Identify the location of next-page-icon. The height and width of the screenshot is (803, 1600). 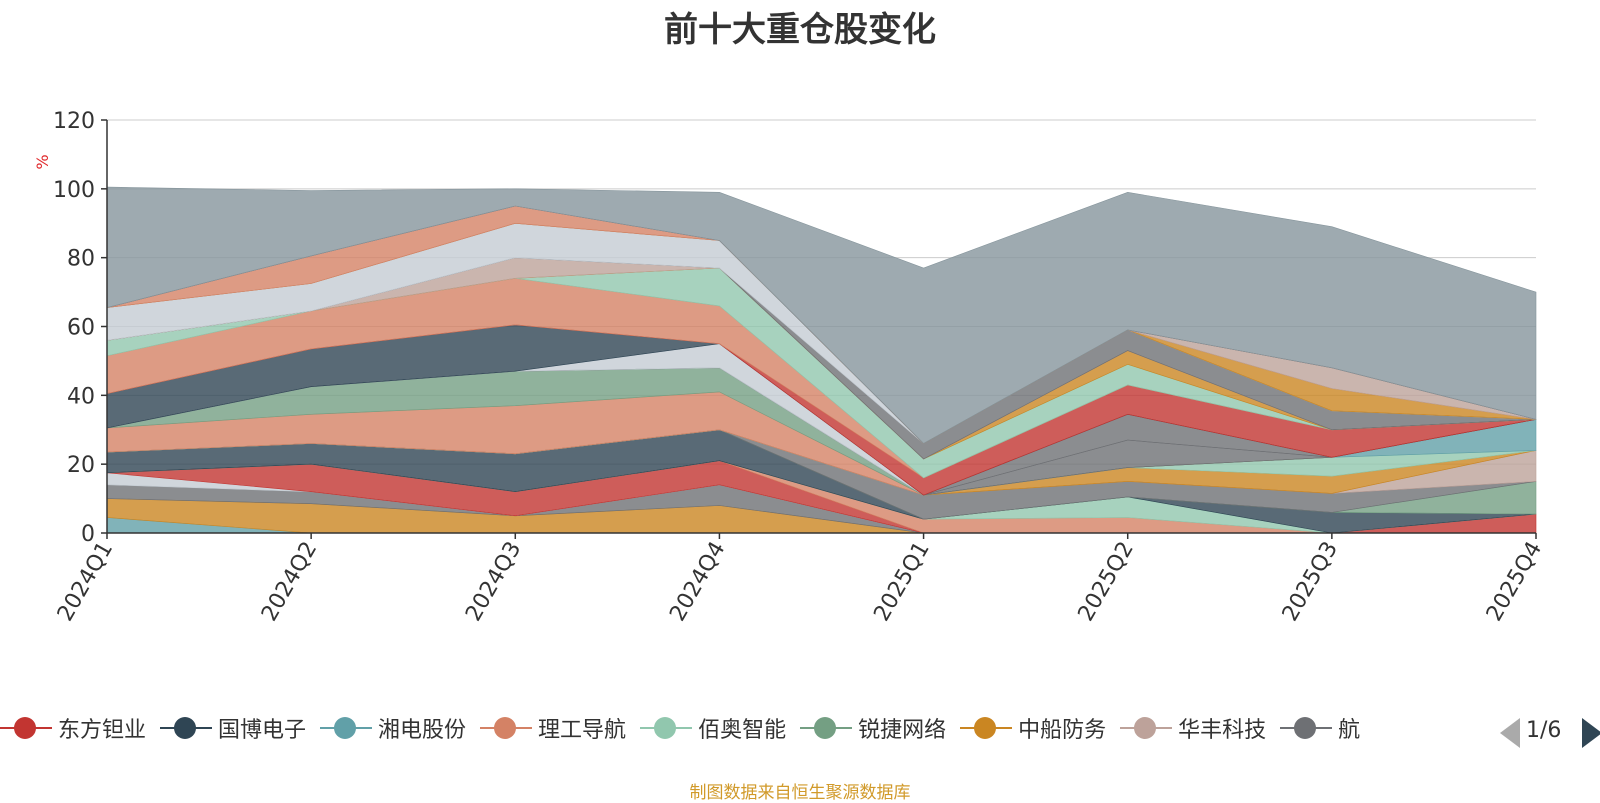
(1591, 733).